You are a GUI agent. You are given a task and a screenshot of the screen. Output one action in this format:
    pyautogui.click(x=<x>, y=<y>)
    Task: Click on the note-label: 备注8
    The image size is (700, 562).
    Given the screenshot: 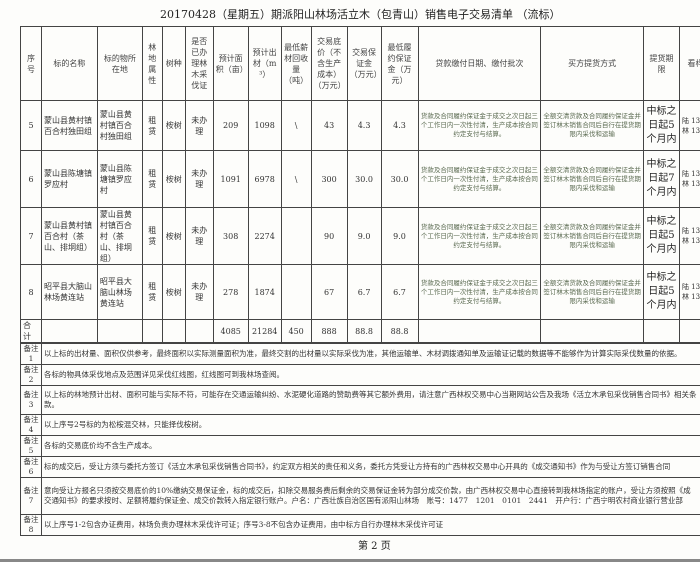 What is the action you would take?
    pyautogui.click(x=31, y=525)
    